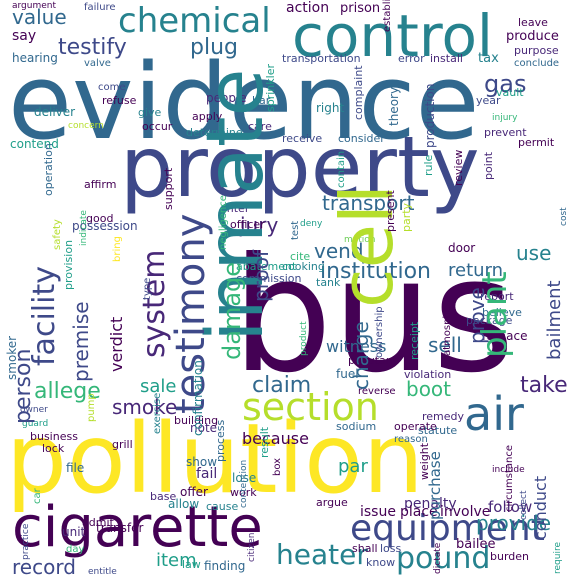 This screenshot has height=576, width=576. What do you see at coordinates (252, 547) in the screenshot?
I see `word: citizen` at bounding box center [252, 547].